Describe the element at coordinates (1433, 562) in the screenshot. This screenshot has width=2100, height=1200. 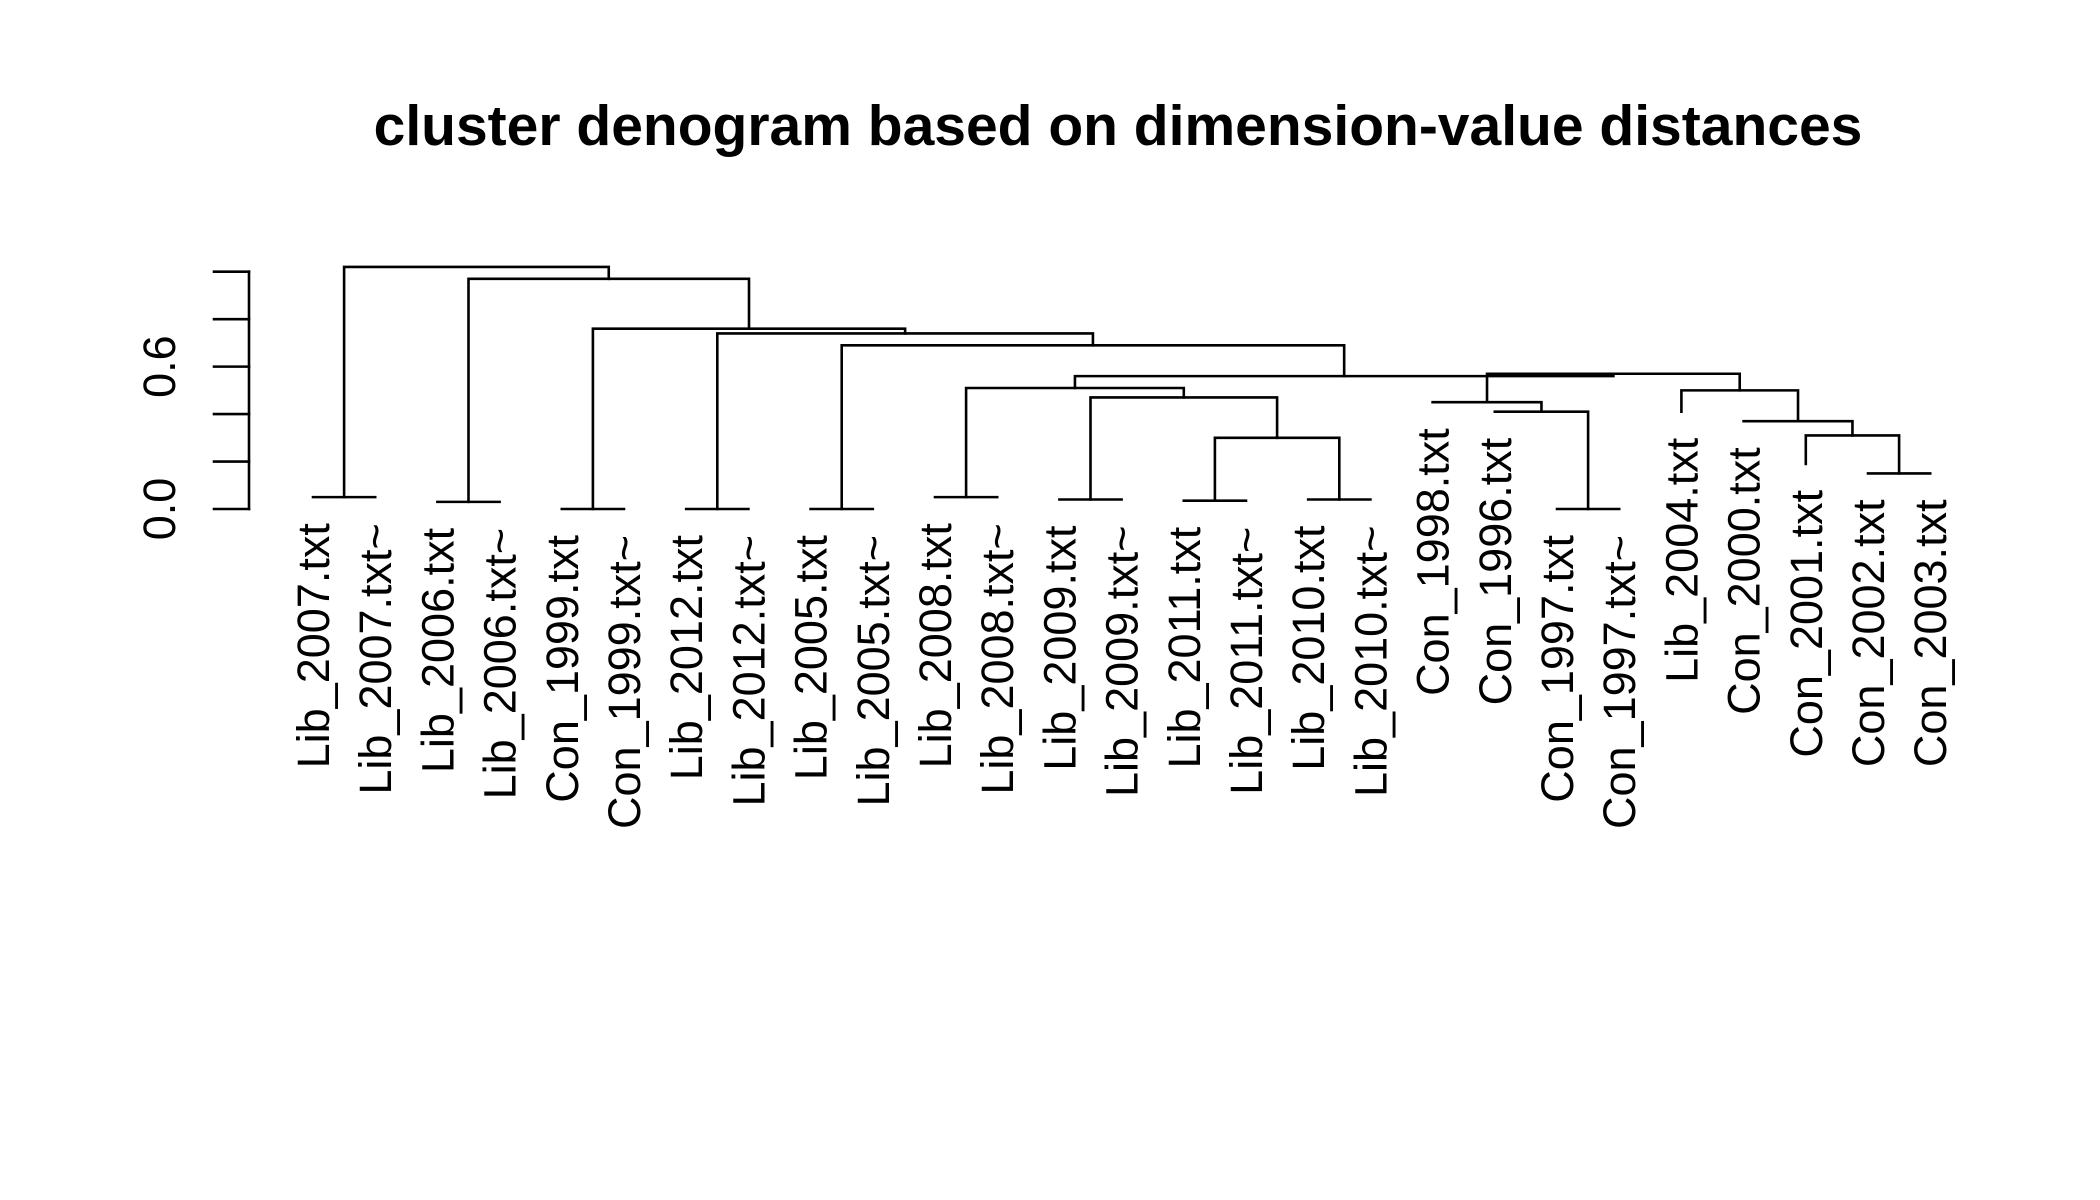
I see `leaf-label: Con_1998.txt` at that location.